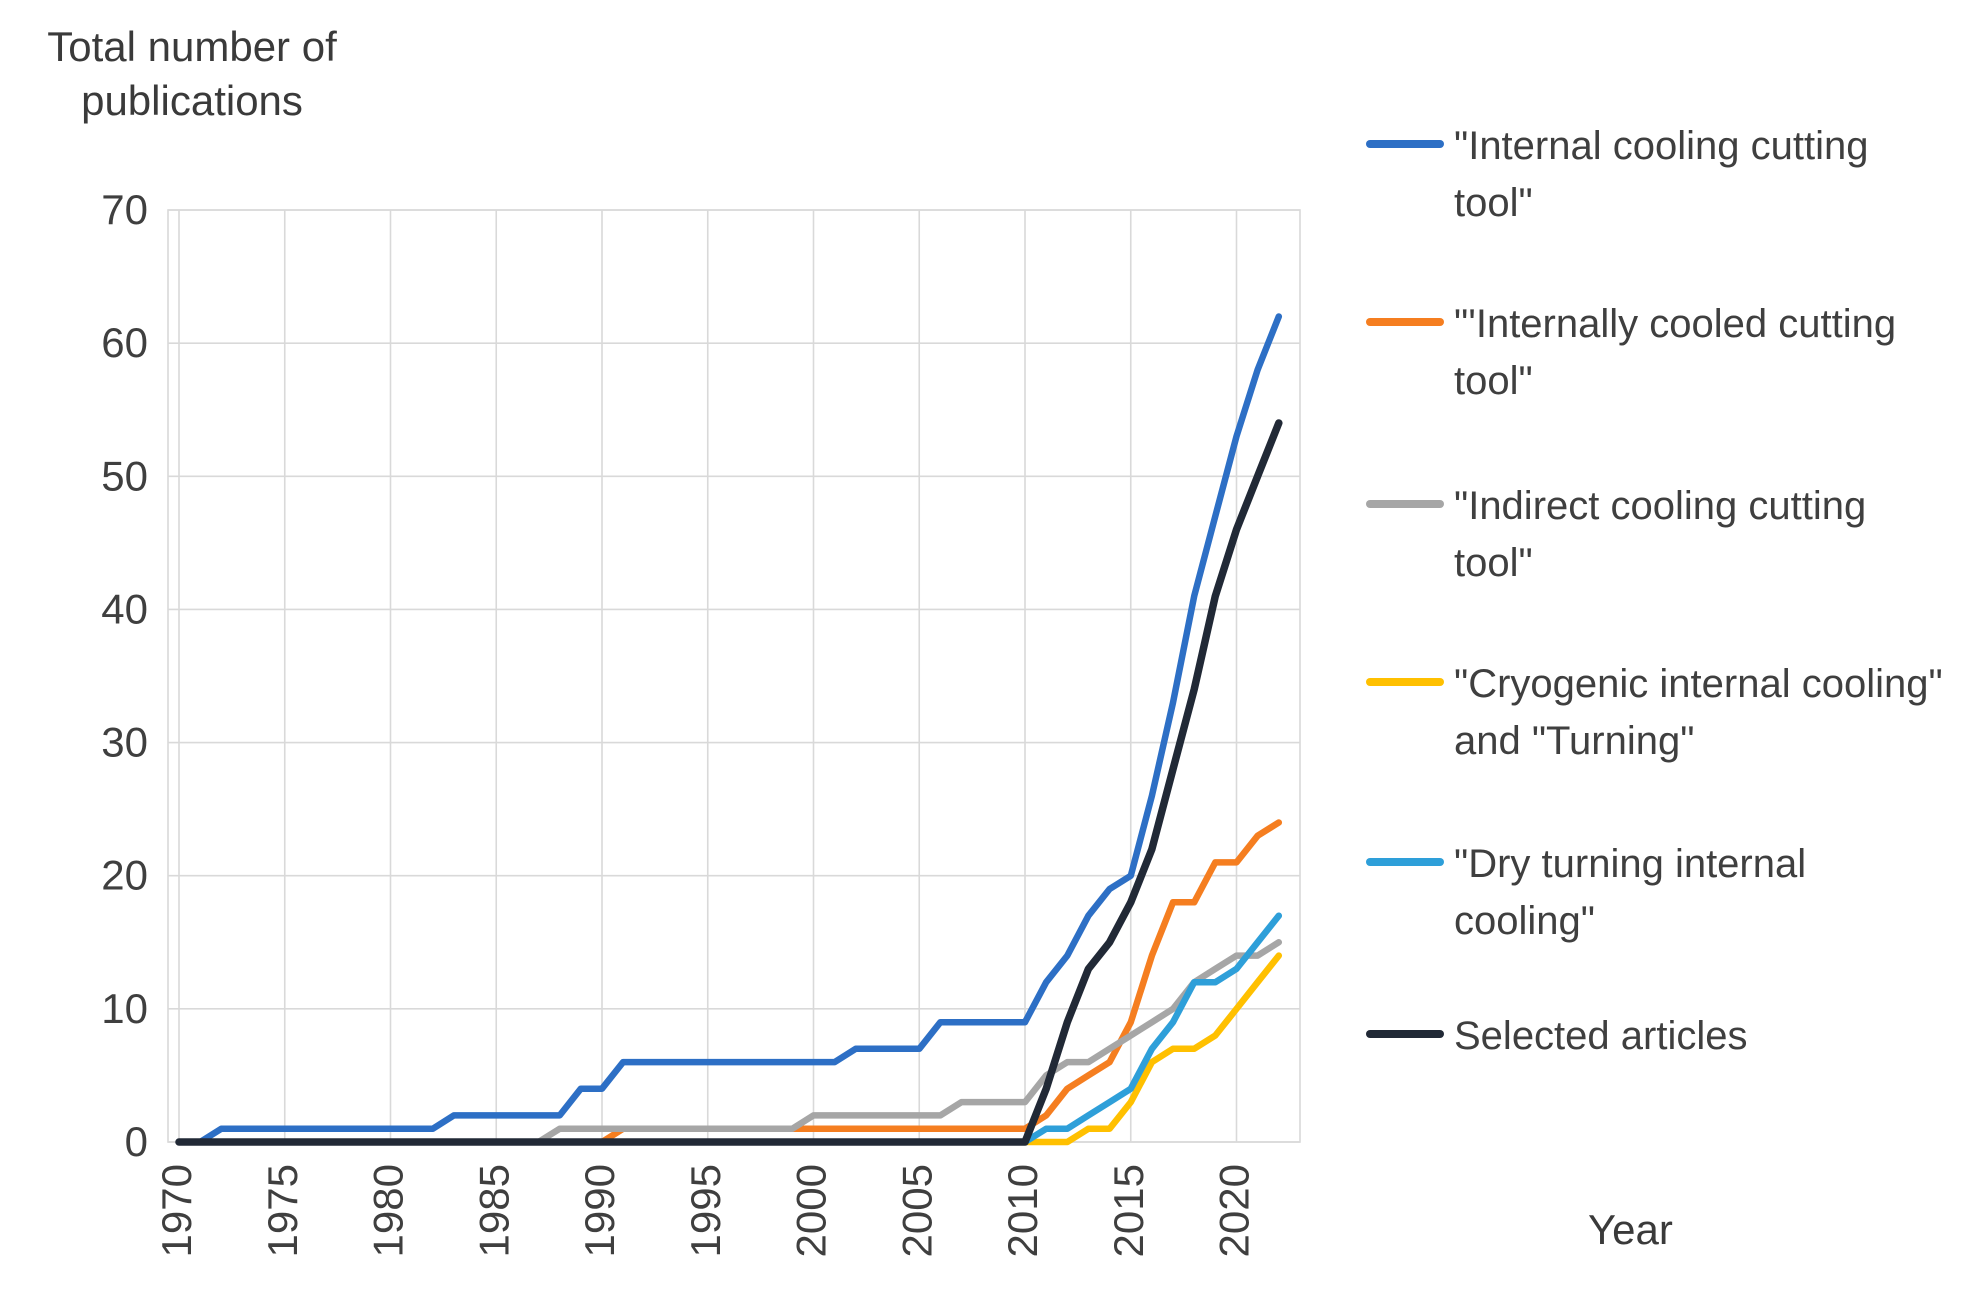 The height and width of the screenshot is (1304, 1964). What do you see at coordinates (1630, 1229) in the screenshot?
I see `x-axis-title: Year` at bounding box center [1630, 1229].